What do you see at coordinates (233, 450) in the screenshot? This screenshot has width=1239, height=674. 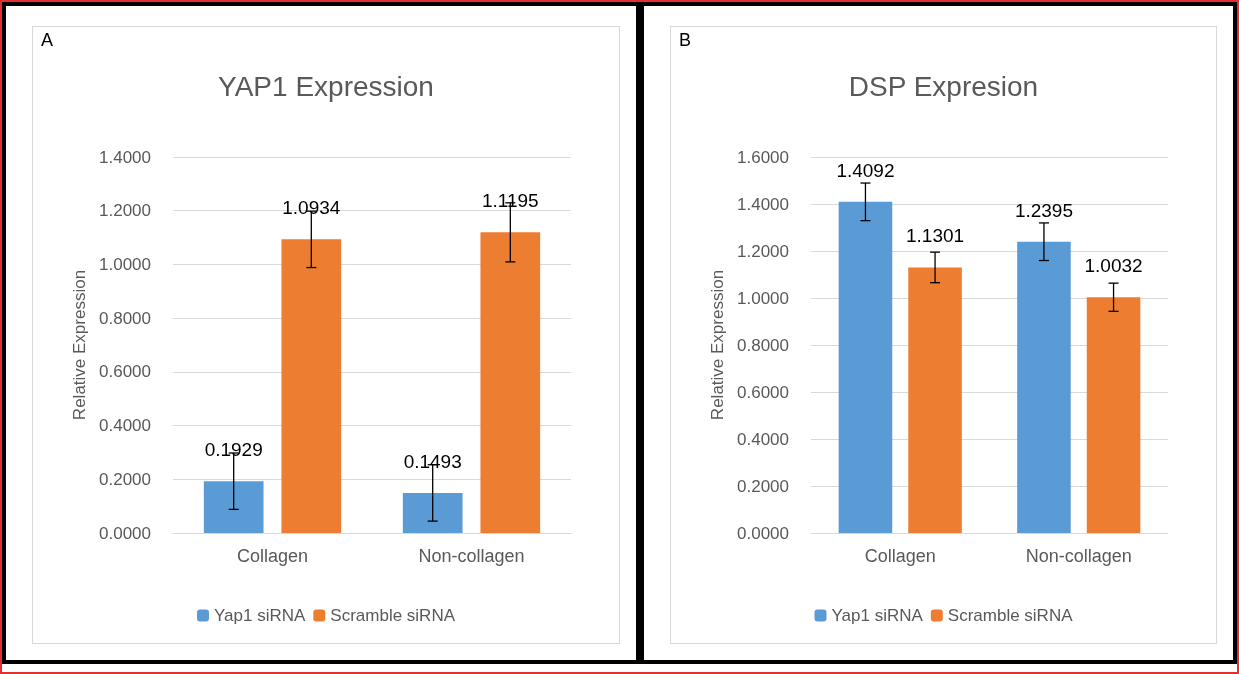 I see `data-label: 0.1929` at bounding box center [233, 450].